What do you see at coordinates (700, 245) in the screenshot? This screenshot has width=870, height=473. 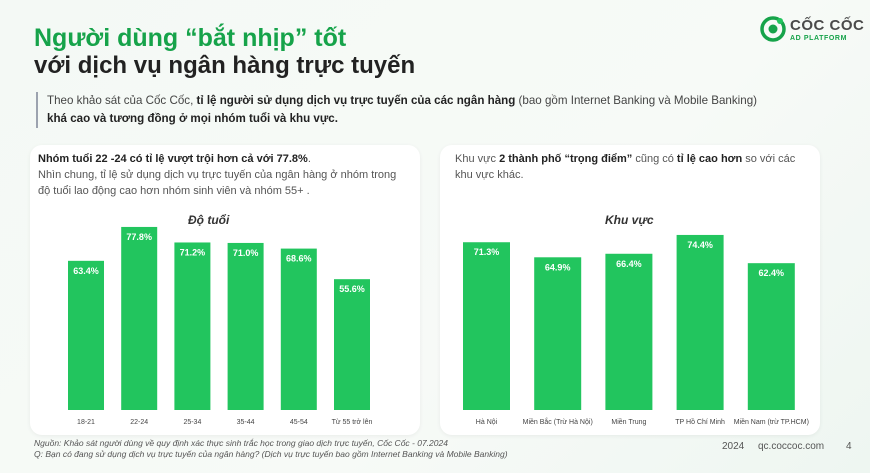 I see `region-bar-label: 74.4%` at bounding box center [700, 245].